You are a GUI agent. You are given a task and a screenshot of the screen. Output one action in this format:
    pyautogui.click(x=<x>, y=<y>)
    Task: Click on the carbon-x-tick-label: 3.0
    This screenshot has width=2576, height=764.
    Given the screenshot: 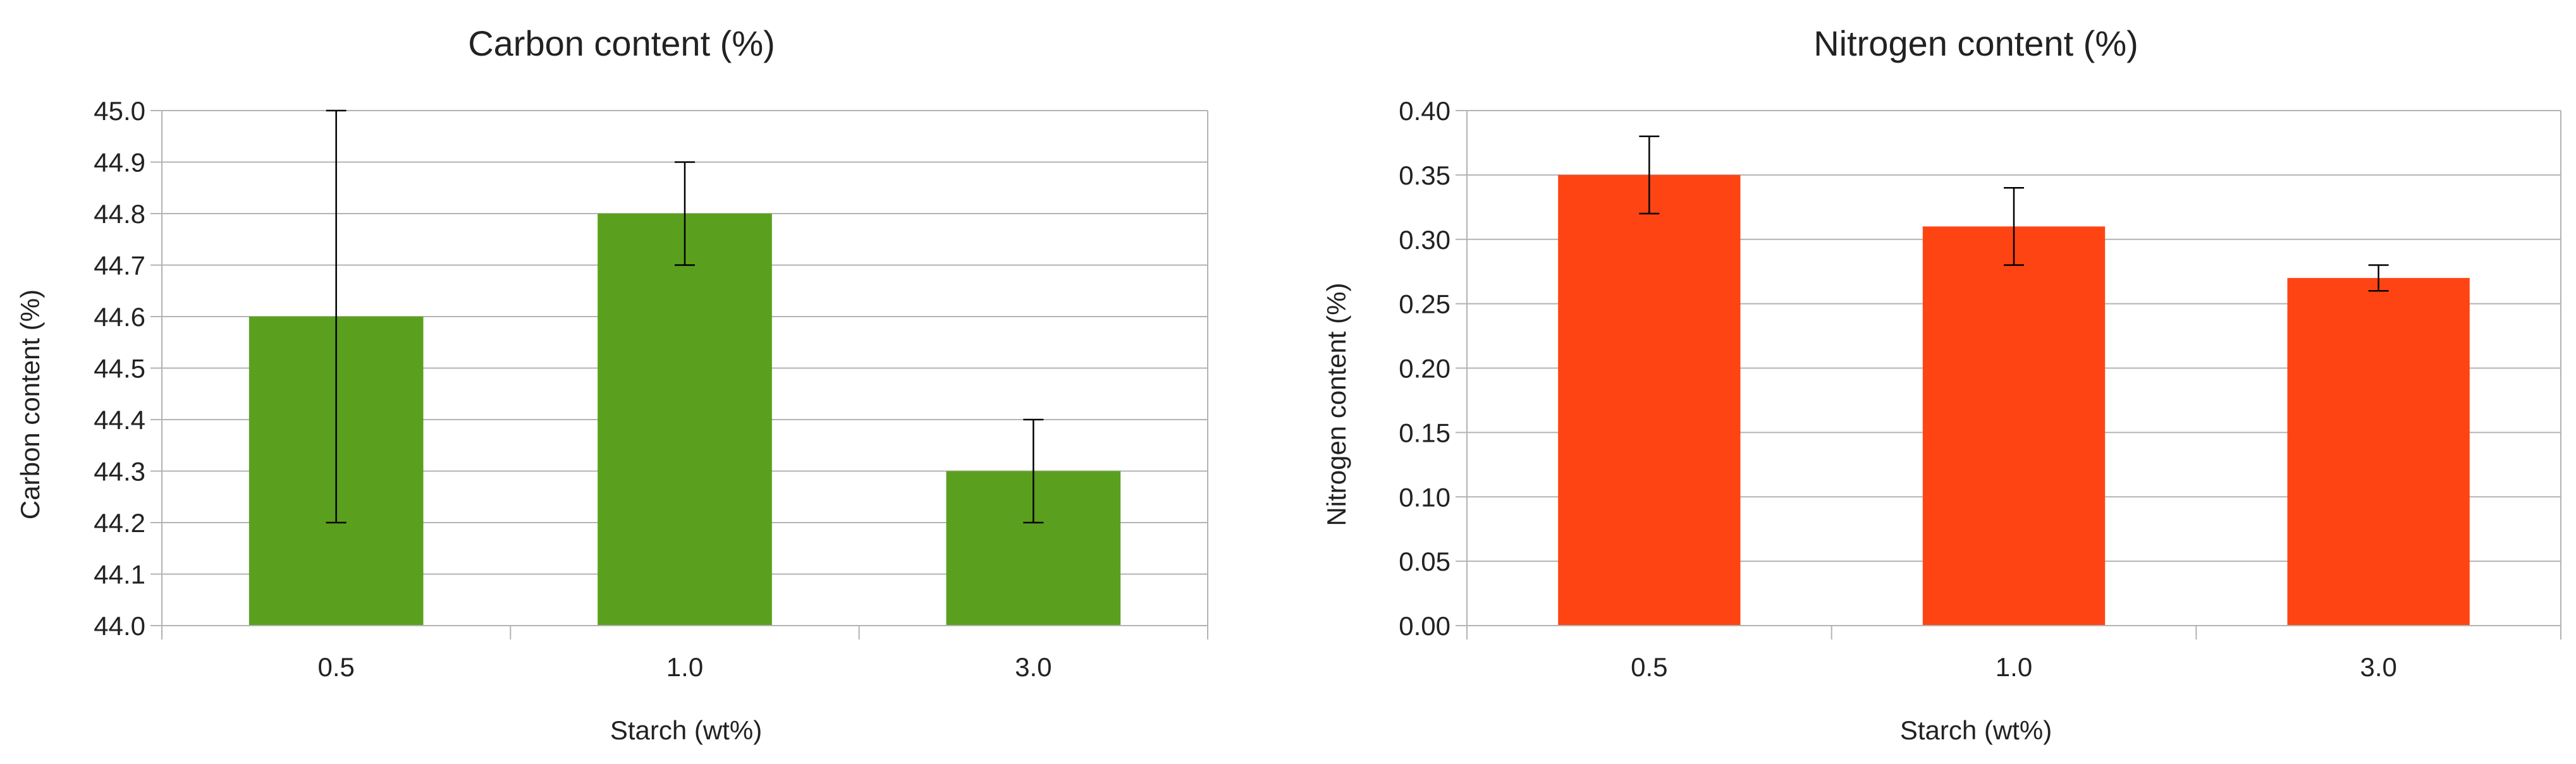 What is the action you would take?
    pyautogui.click(x=1033, y=667)
    